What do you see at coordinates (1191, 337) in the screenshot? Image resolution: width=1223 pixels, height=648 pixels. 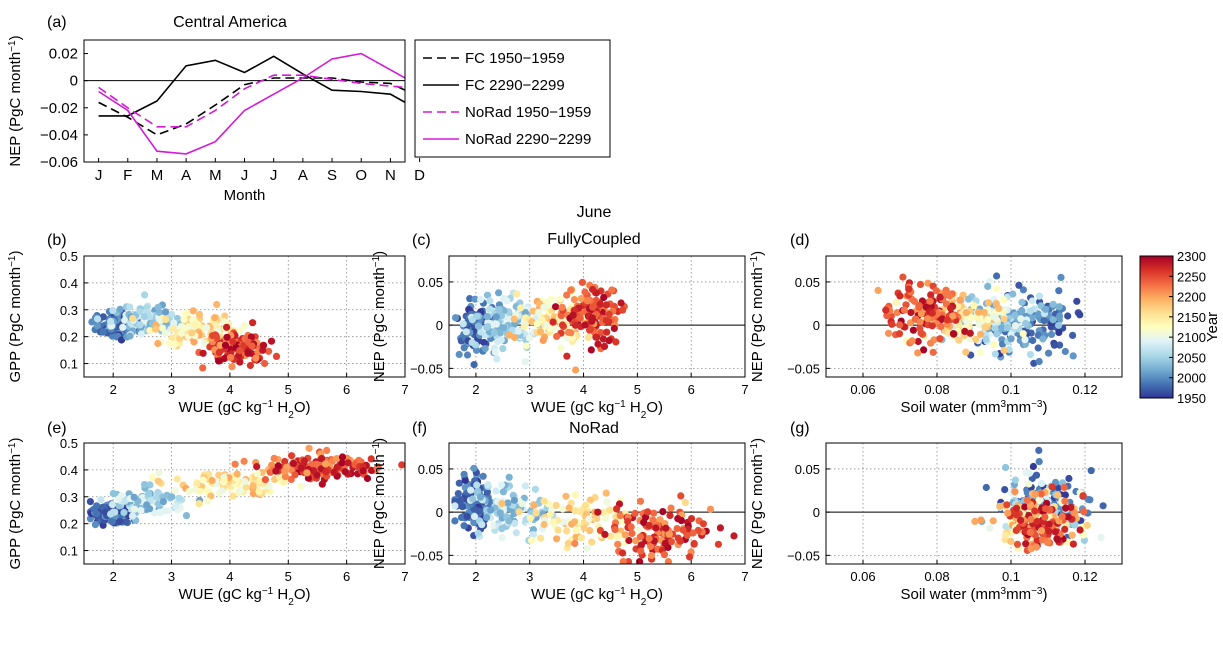 I see `colorbar-tick-label: 2100` at bounding box center [1191, 337].